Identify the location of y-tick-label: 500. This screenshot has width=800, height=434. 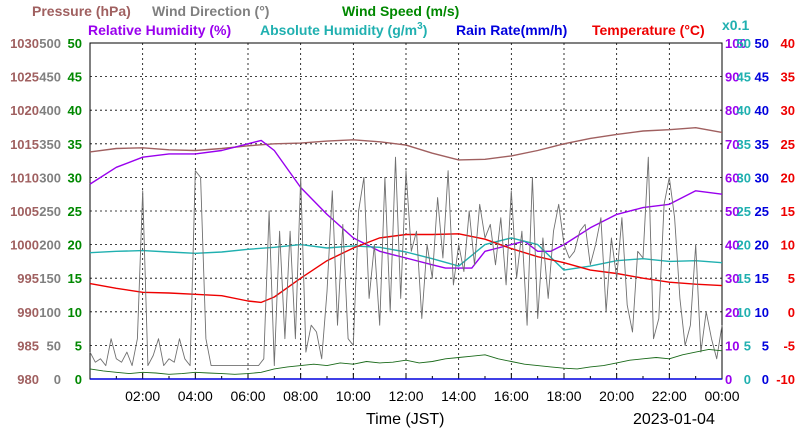
(50, 43).